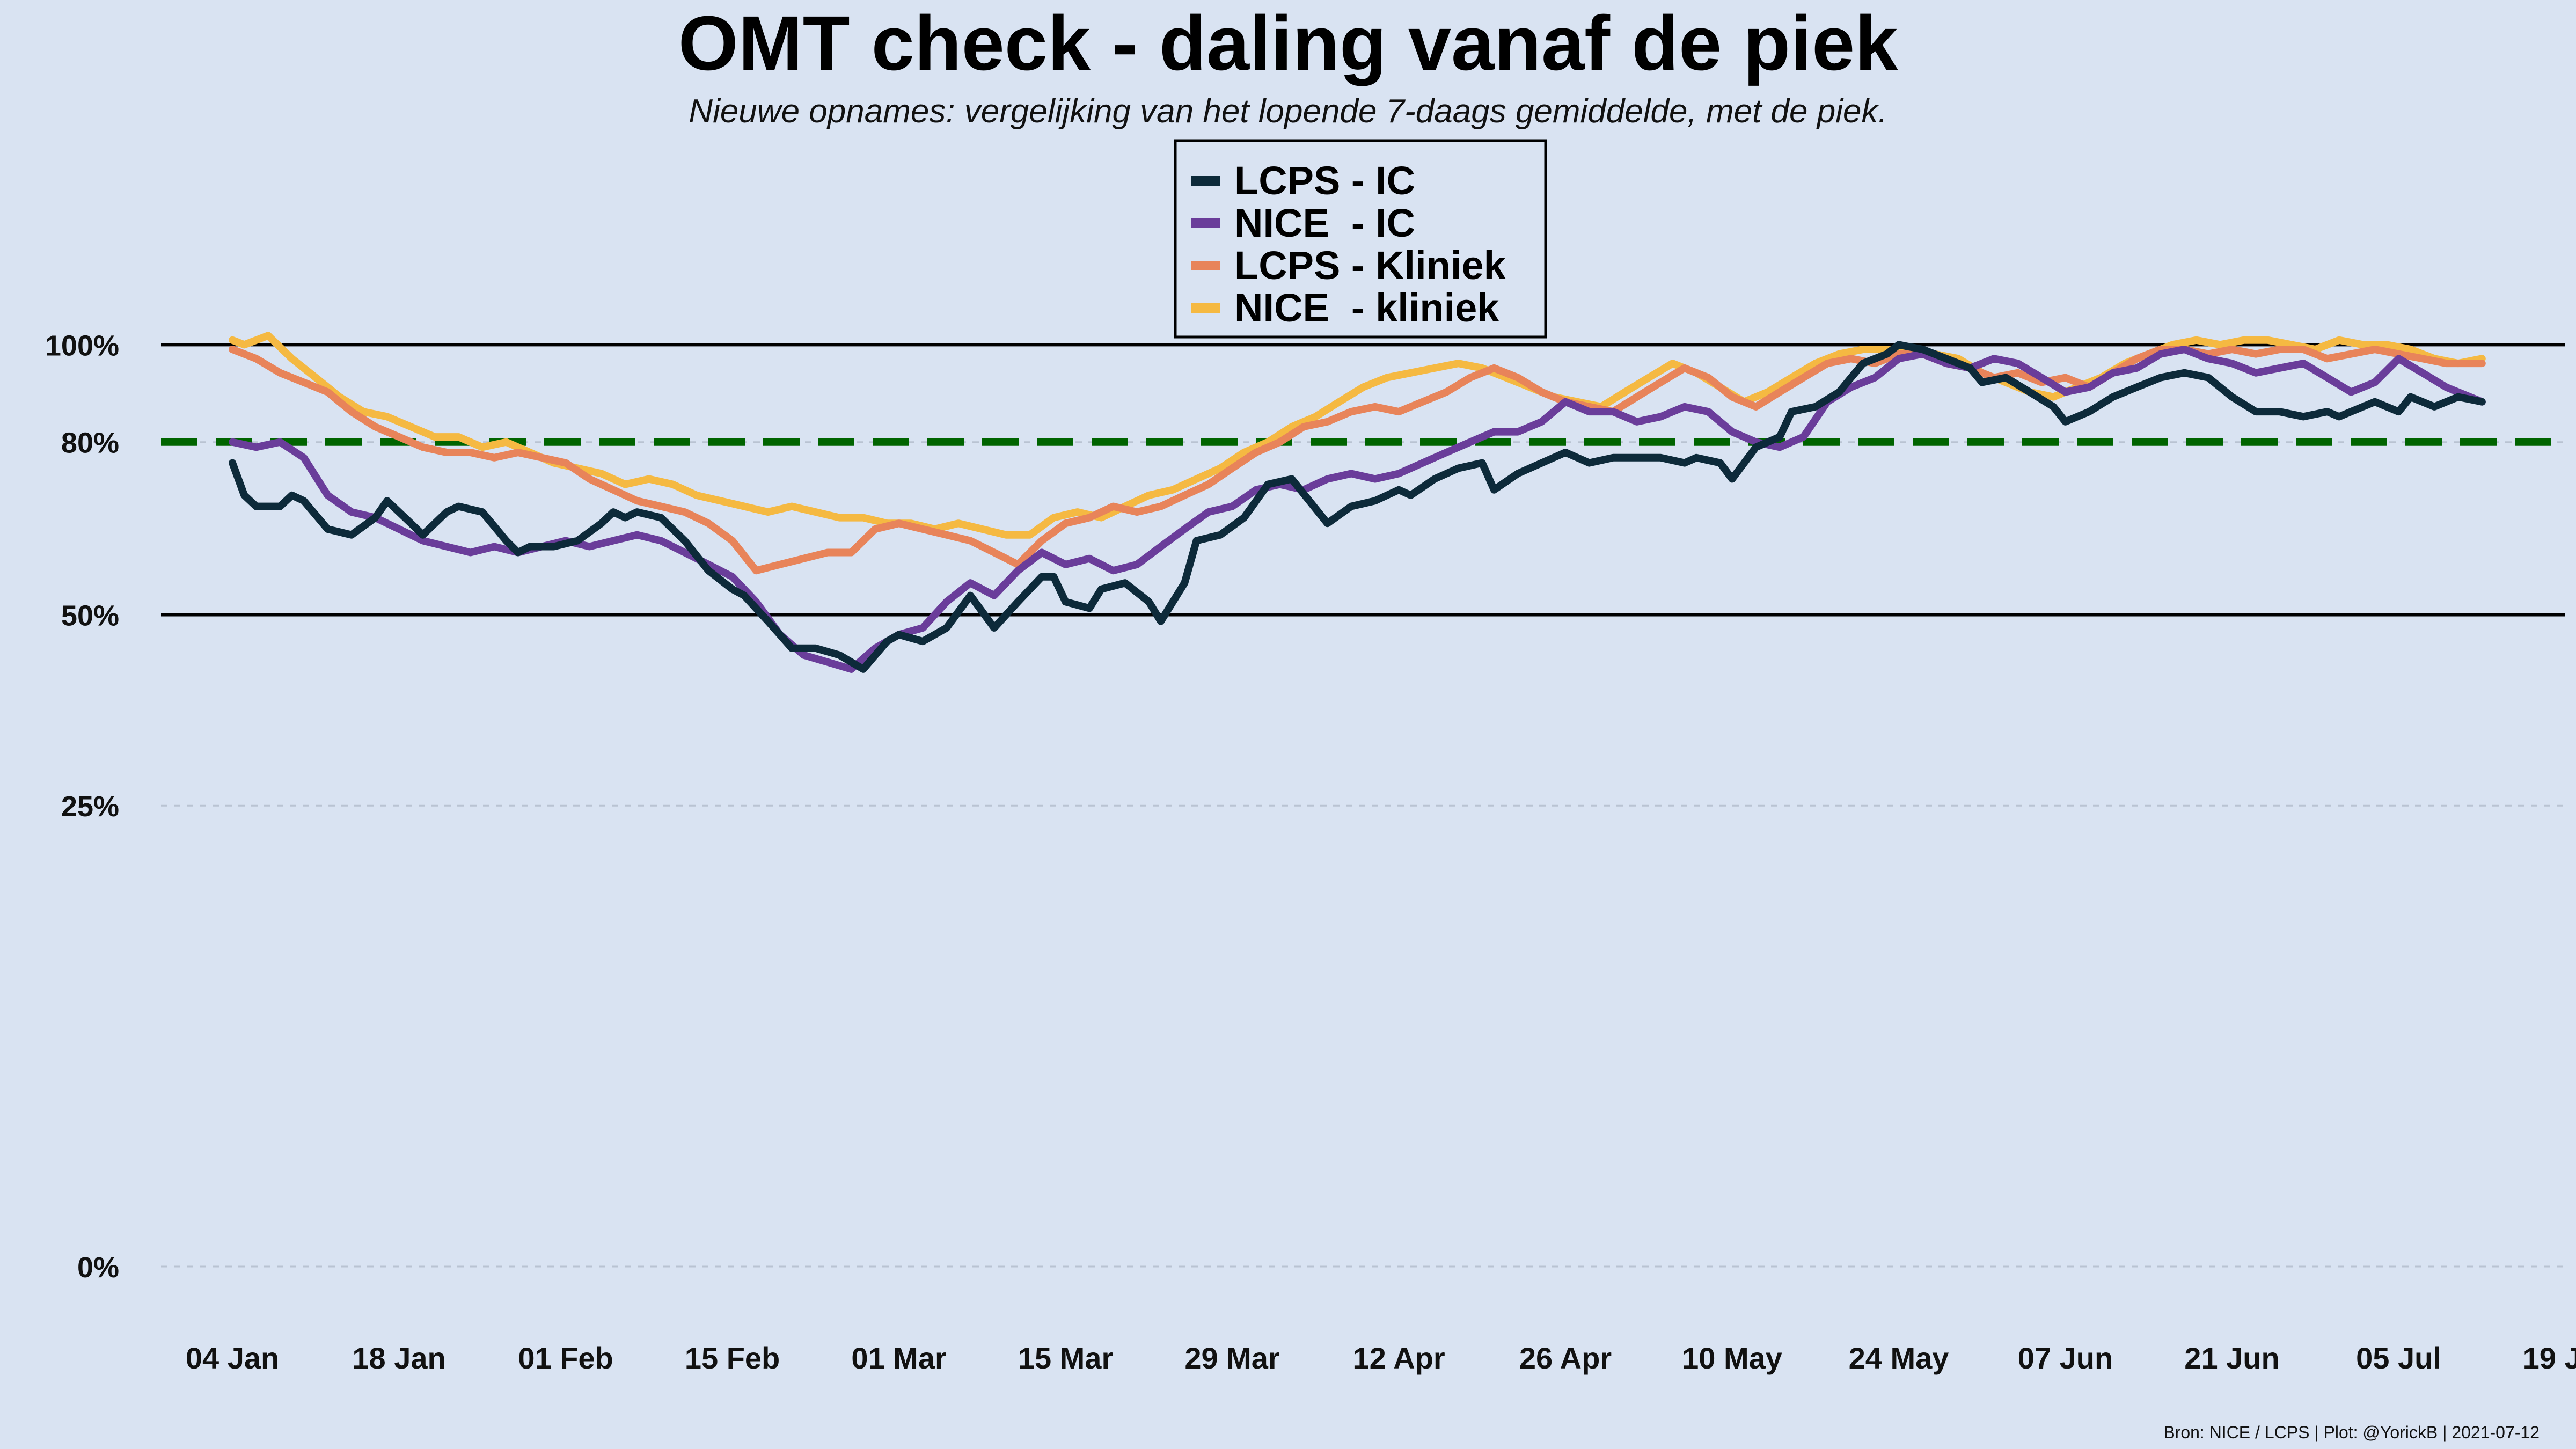 This screenshot has height=1449, width=2576. I want to click on x-tick-label: 12 Apr, so click(1398, 1358).